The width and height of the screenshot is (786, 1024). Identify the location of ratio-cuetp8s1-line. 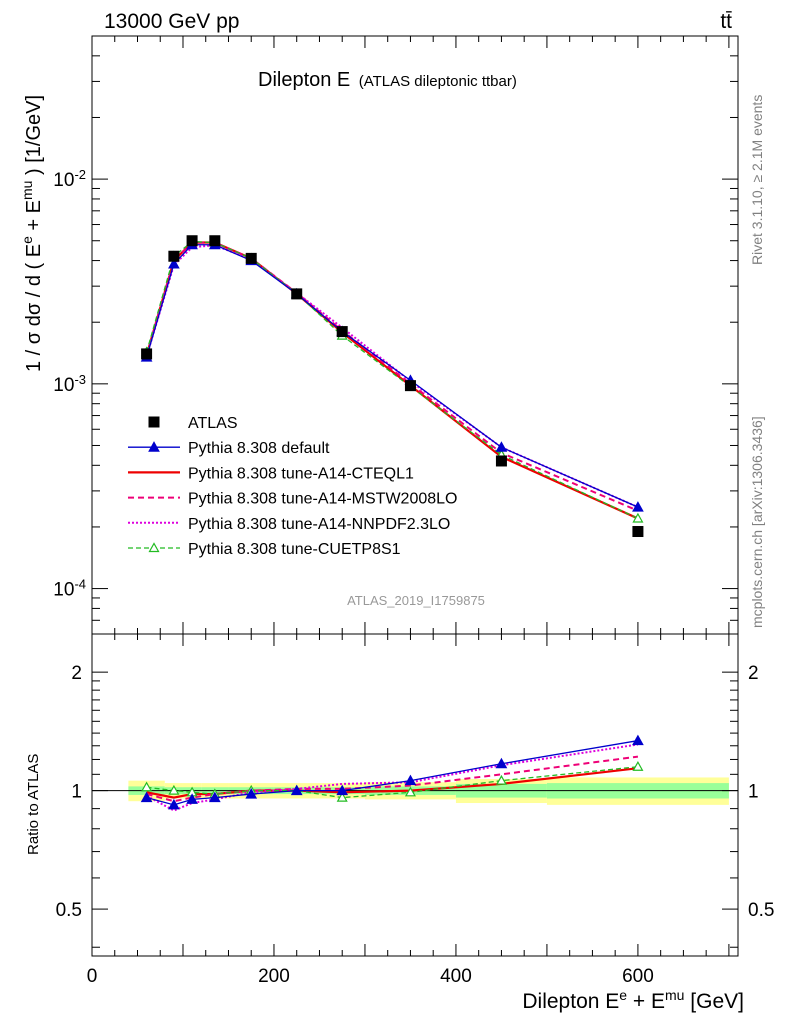
(392, 782).